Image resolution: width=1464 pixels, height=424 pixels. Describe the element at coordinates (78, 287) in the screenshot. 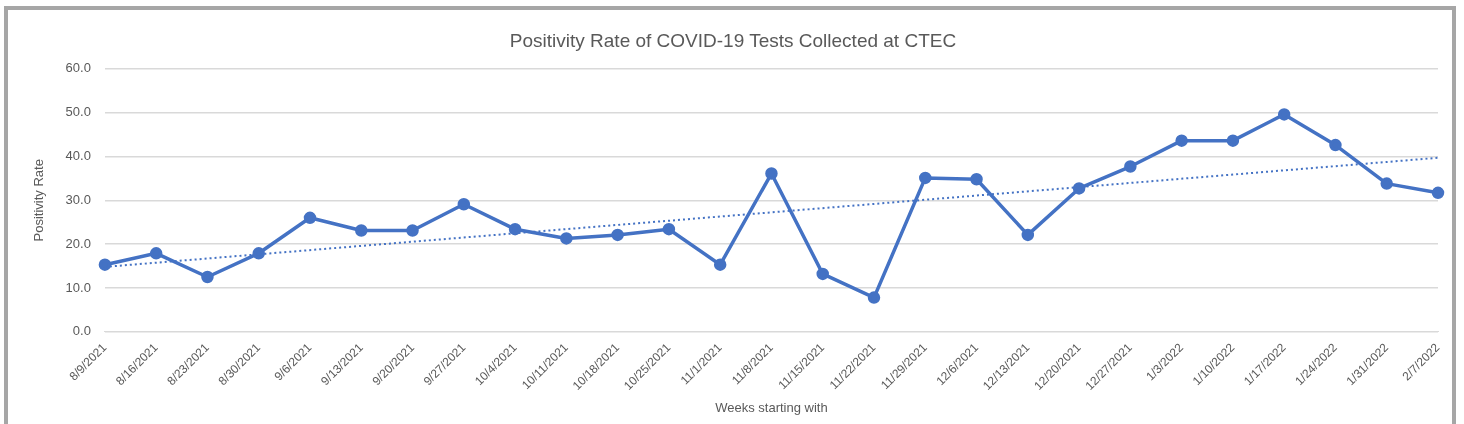

I see `y-tick-label: 10.0` at that location.